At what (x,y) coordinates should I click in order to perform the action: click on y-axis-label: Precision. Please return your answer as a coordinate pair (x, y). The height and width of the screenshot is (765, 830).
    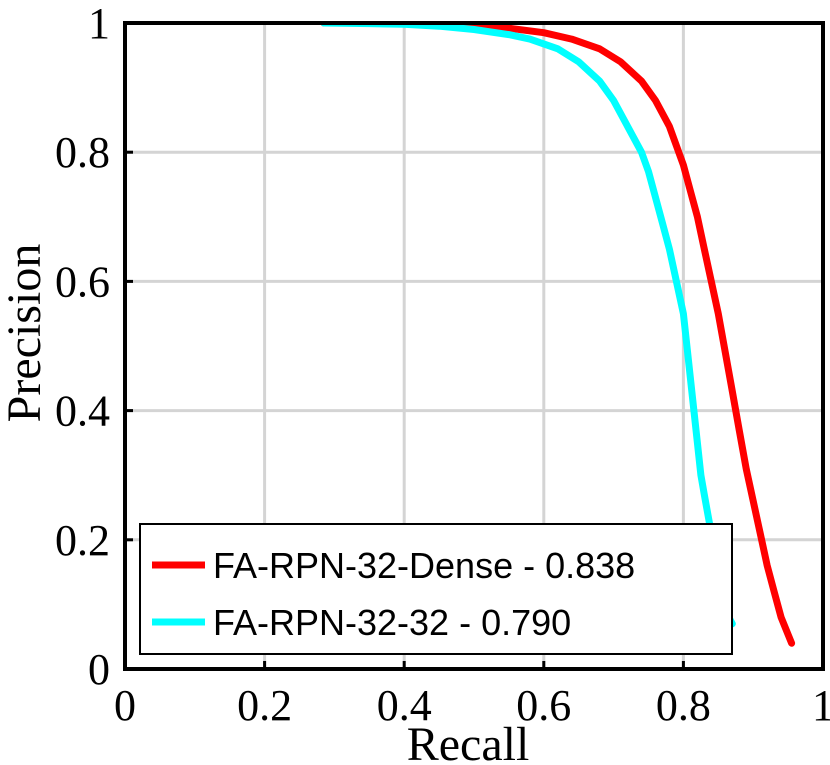
    Looking at the image, I should click on (25, 333).